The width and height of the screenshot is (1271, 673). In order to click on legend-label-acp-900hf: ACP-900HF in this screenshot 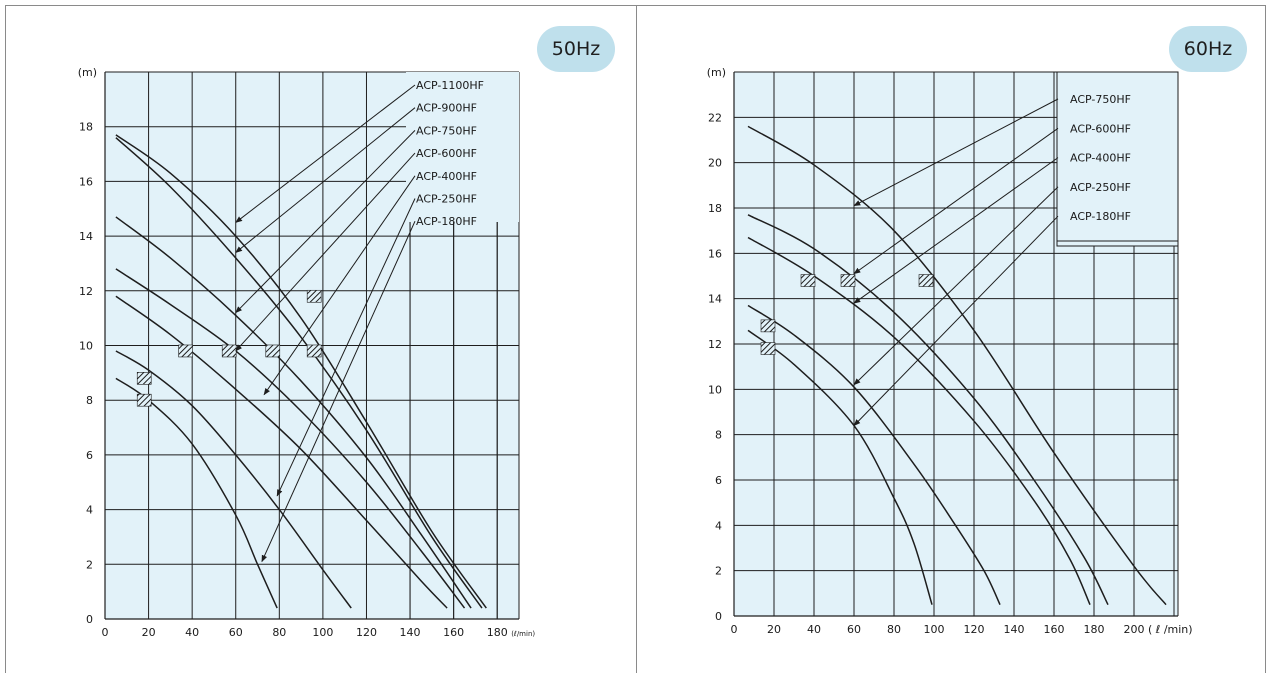, I will do `click(446, 108)`.